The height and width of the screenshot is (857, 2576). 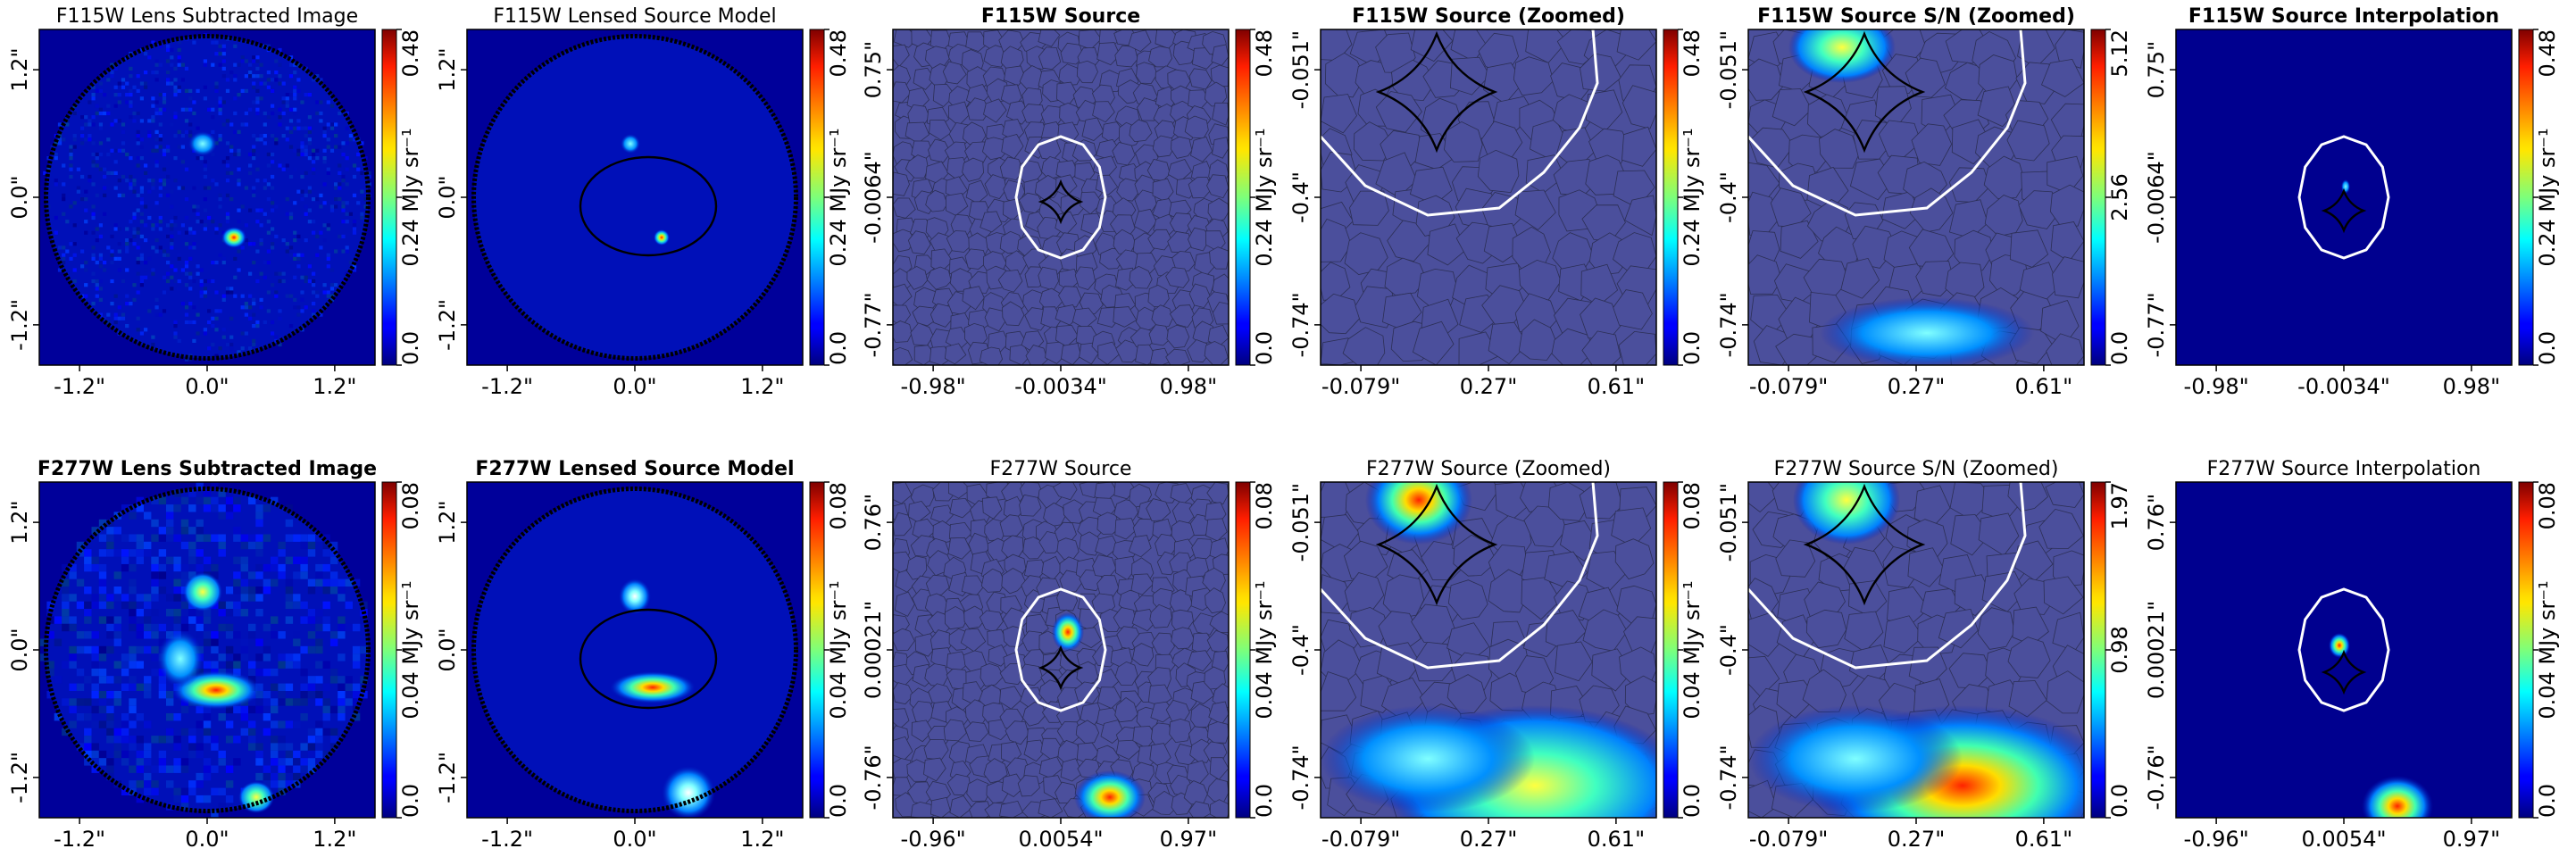 What do you see at coordinates (1616, 386) in the screenshot?
I see `x-tick-label: 0.61"` at bounding box center [1616, 386].